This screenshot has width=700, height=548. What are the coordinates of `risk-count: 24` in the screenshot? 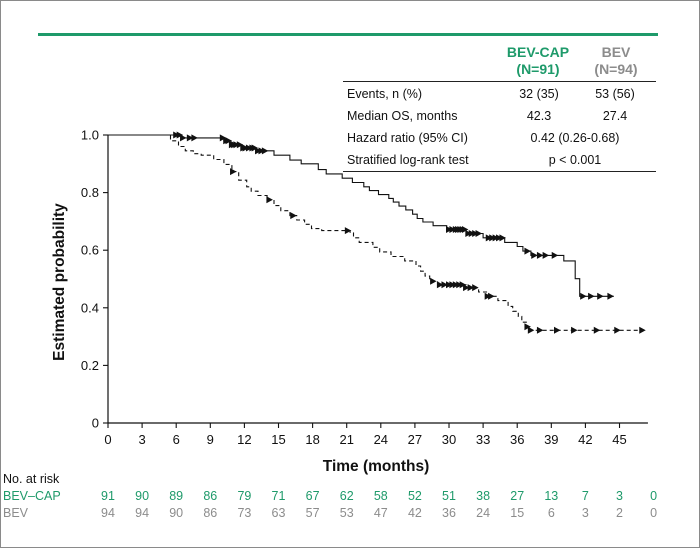 It's located at (483, 513).